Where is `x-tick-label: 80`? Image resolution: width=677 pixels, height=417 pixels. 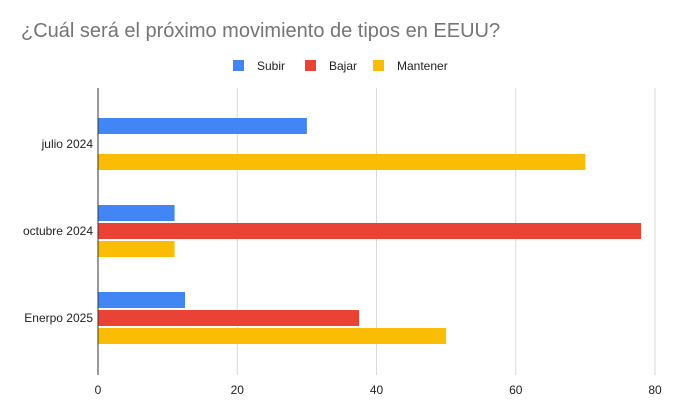
x-tick-label: 80 is located at coordinates (655, 390).